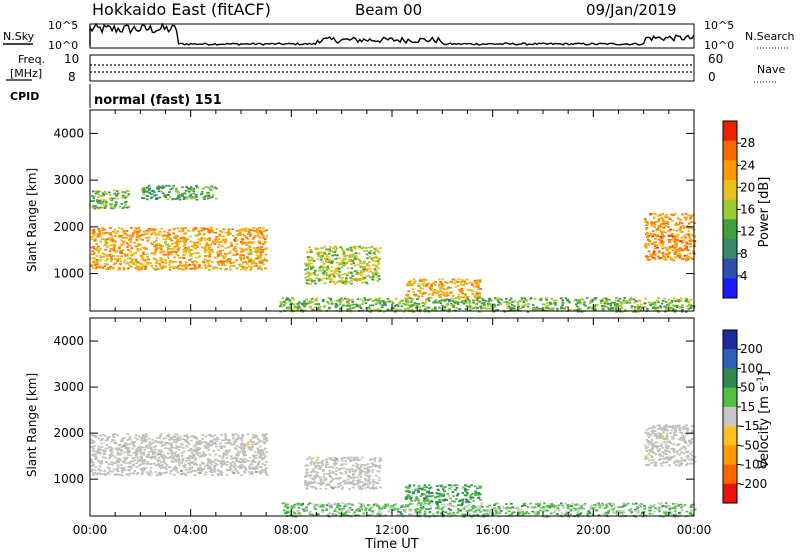 The height and width of the screenshot is (554, 800). I want to click on power-colorbar-tick: 20, so click(747, 187).